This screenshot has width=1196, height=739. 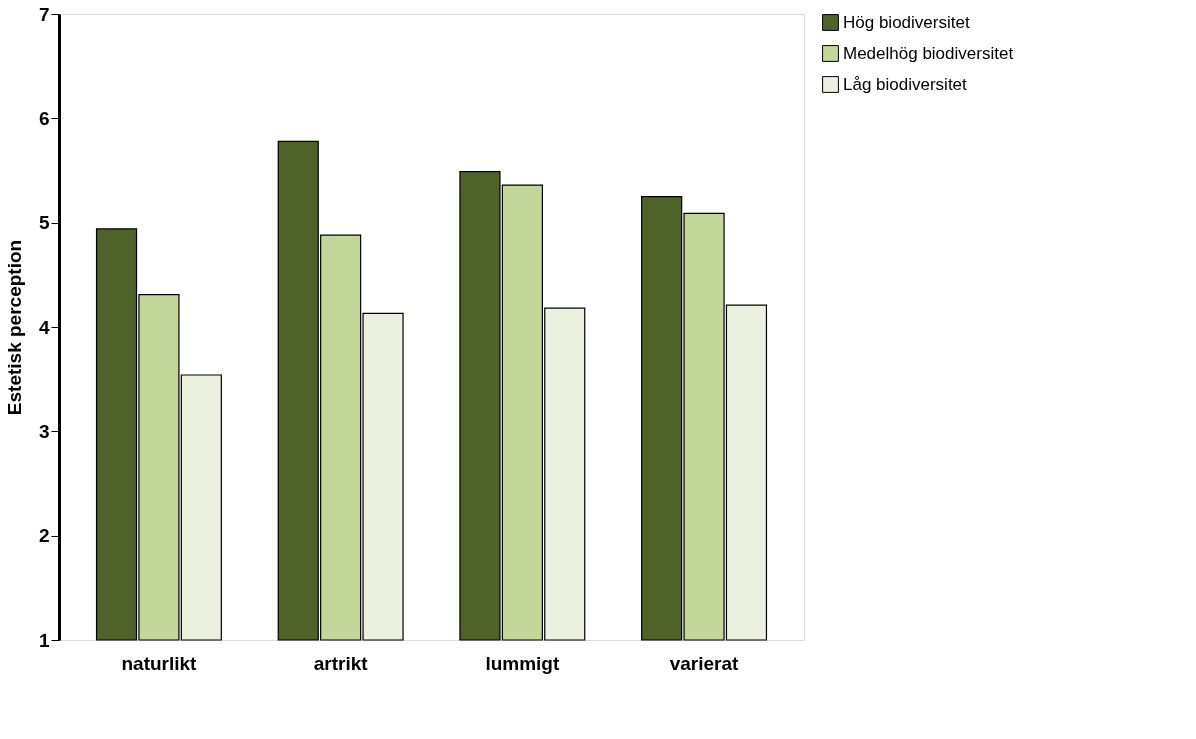 What do you see at coordinates (44, 223) in the screenshot?
I see `y-tick-label: 5` at bounding box center [44, 223].